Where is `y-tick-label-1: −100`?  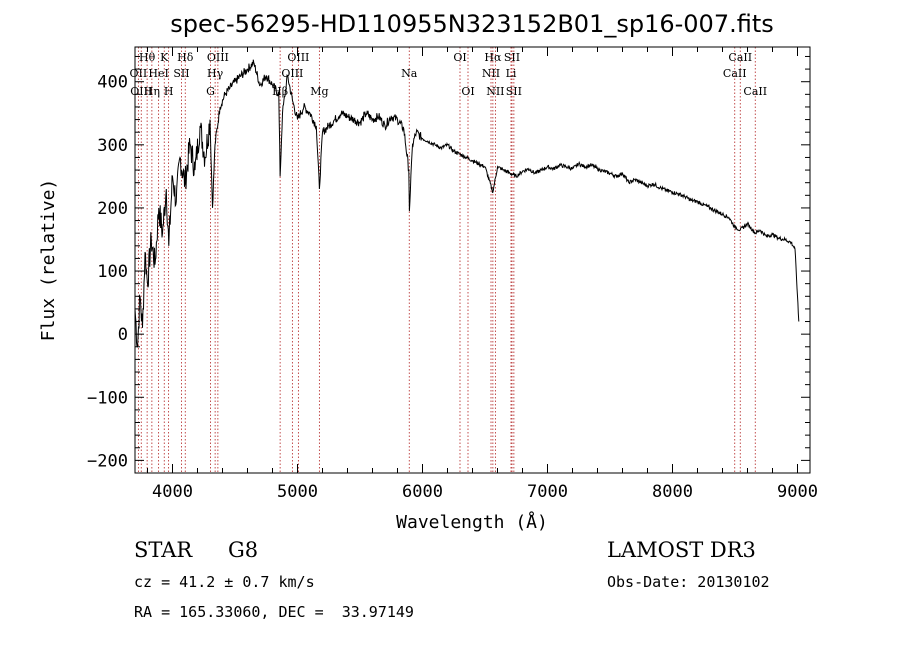
y-tick-label-1: −100 is located at coordinates (107, 398).